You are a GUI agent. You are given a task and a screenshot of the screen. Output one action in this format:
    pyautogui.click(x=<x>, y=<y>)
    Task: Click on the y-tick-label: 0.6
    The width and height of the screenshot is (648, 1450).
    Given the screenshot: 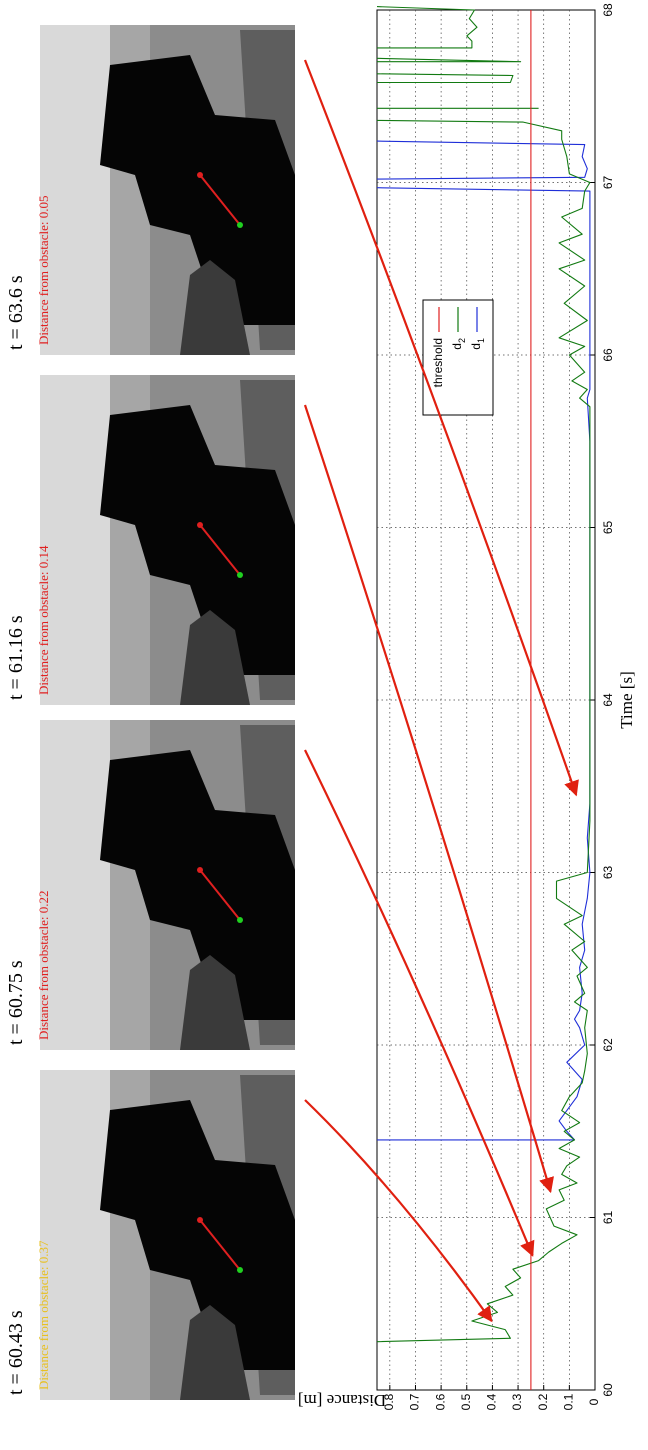 What is the action you would take?
    pyautogui.click(x=440, y=1401)
    